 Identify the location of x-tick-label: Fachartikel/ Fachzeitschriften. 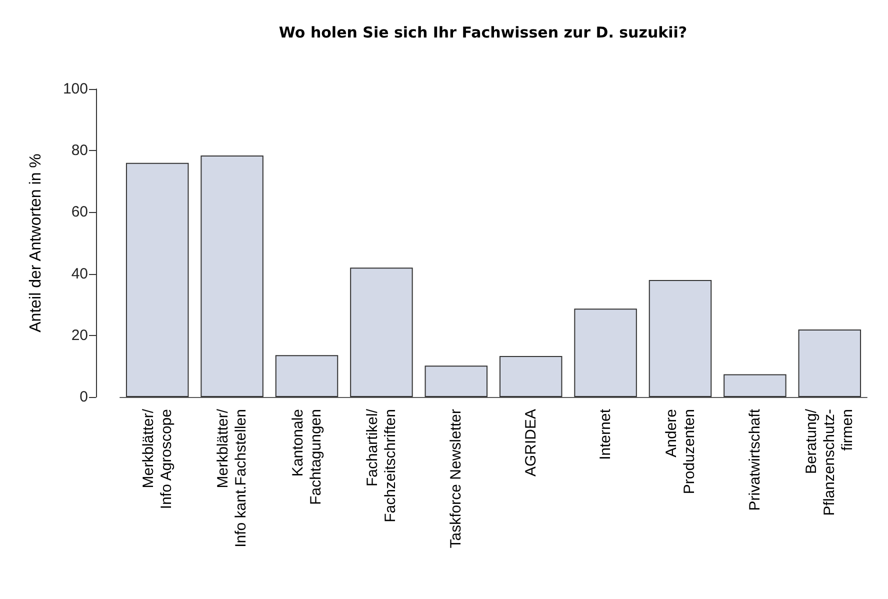
(381, 465).